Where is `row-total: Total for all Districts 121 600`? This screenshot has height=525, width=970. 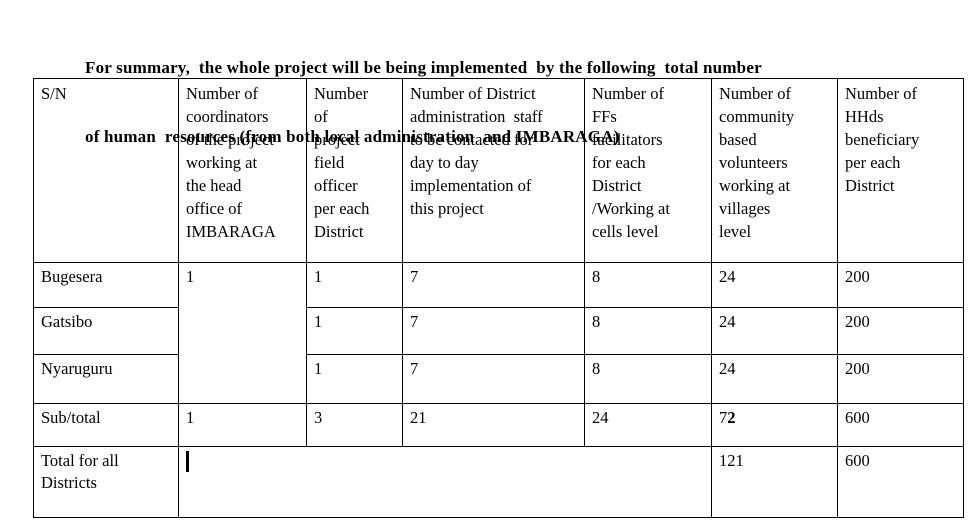
row-total: Total for all Districts 121 600 is located at coordinates (498, 482).